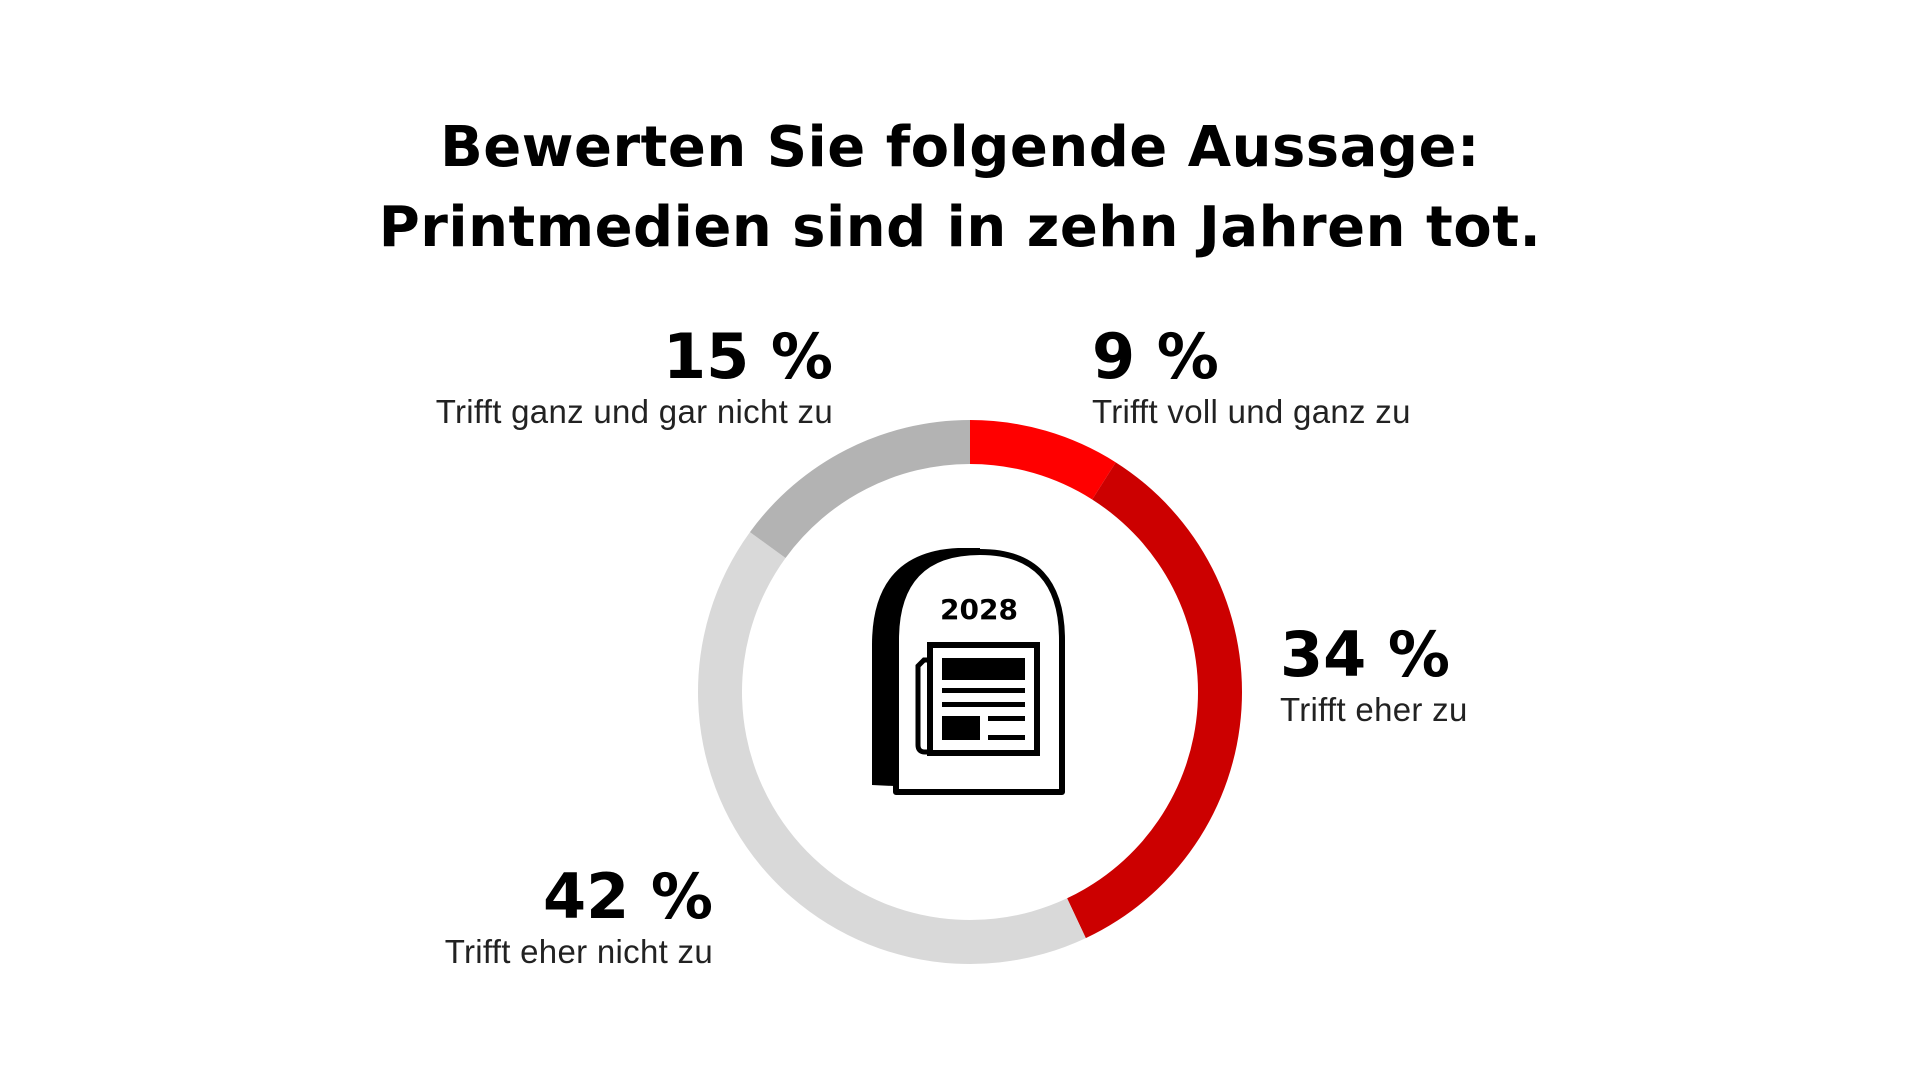 This screenshot has width=1920, height=1080. What do you see at coordinates (960, 227) in the screenshot?
I see `chart-title-line-2: Printmedien sind in zehn Jahren tot.` at bounding box center [960, 227].